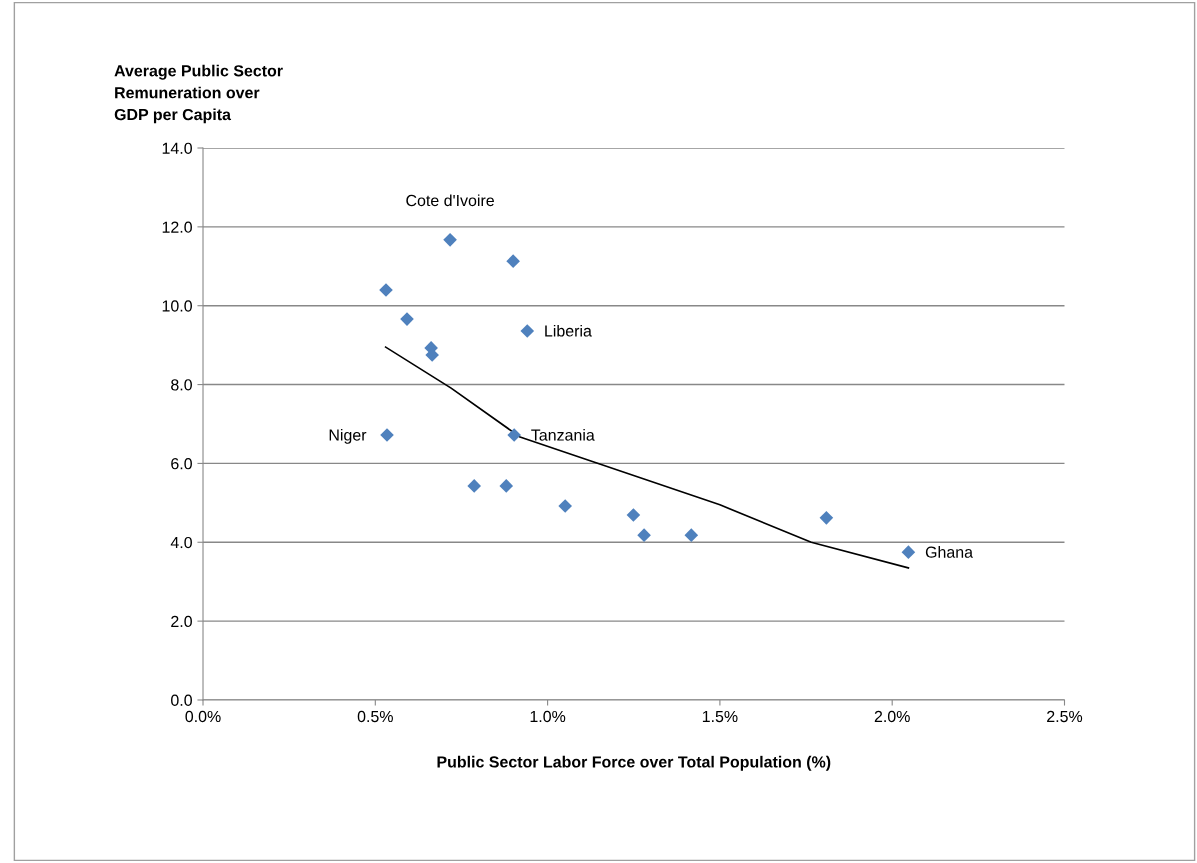  Describe the element at coordinates (634, 763) in the screenshot. I see `x-axis-title: Public Sector Labor Force over Total Population (%)` at that location.